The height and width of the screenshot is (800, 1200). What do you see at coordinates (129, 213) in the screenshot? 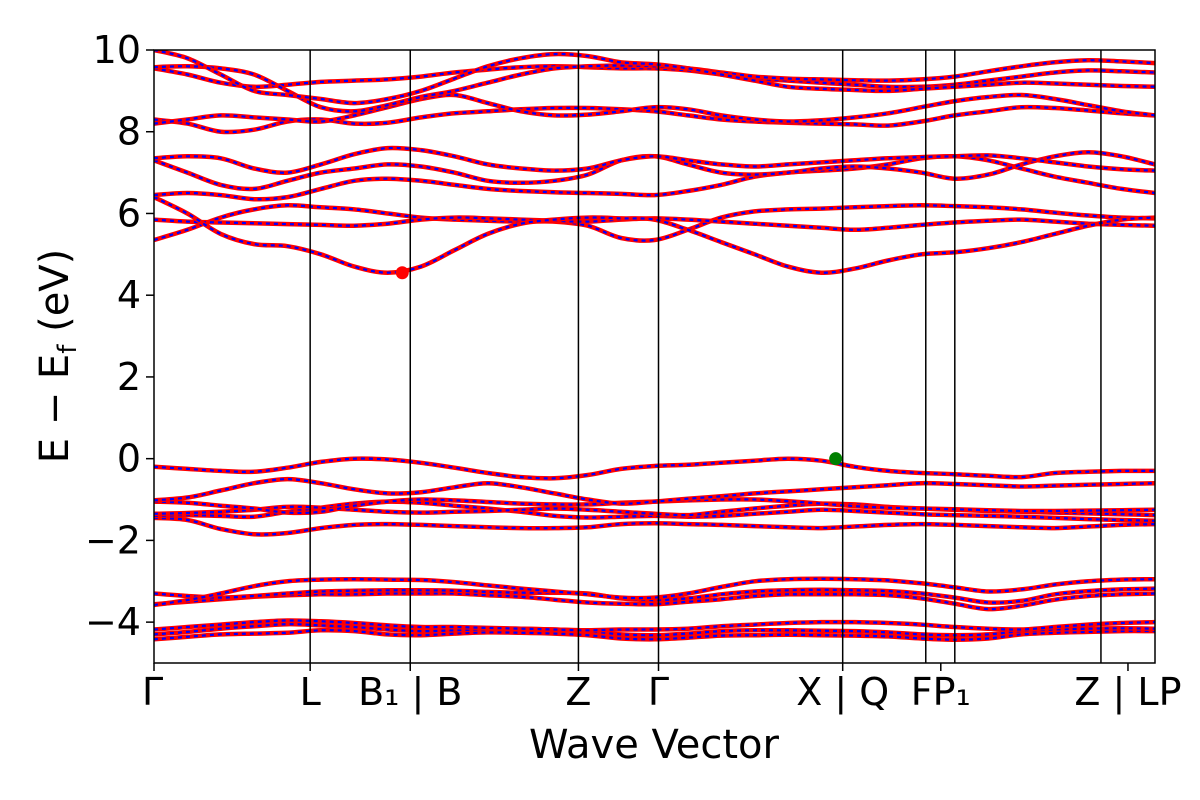
I see `y-tick-label: 6` at bounding box center [129, 213].